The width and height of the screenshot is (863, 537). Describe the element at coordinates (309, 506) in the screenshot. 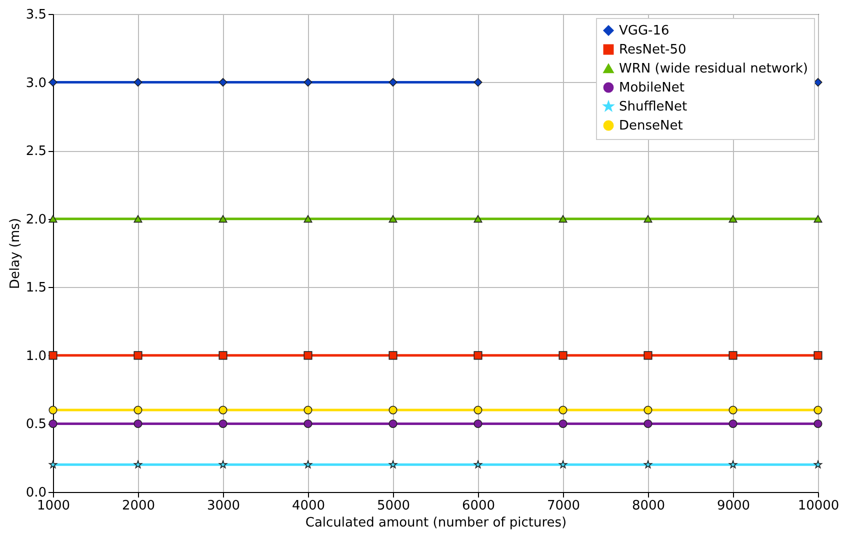

I see `x-tick-label: 4000` at that location.